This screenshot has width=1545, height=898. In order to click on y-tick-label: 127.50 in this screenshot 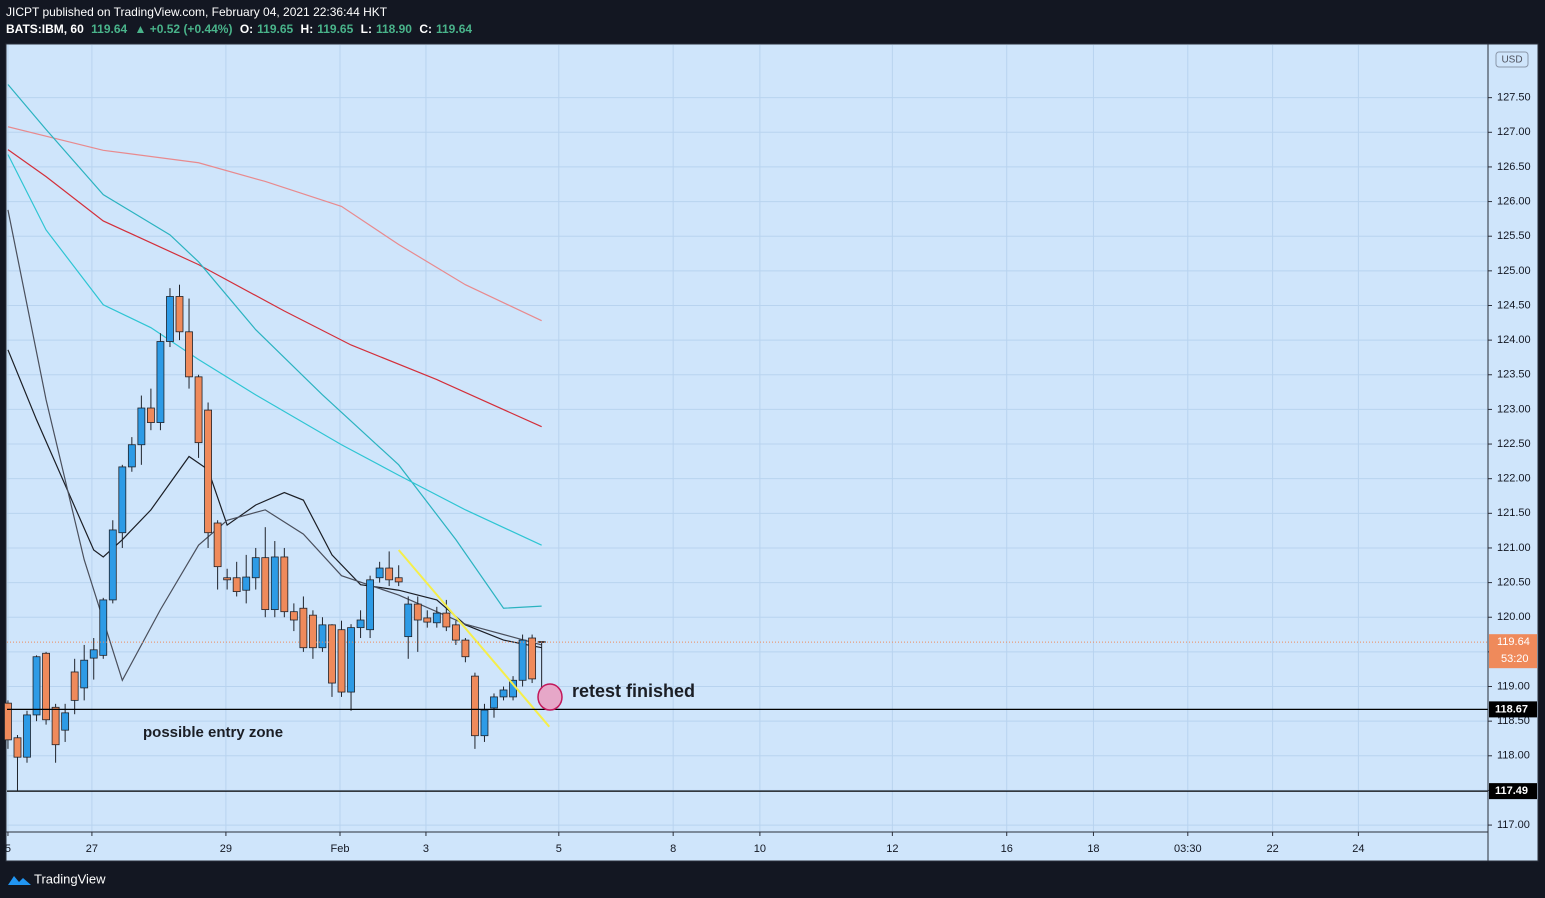, I will do `click(1514, 98)`.